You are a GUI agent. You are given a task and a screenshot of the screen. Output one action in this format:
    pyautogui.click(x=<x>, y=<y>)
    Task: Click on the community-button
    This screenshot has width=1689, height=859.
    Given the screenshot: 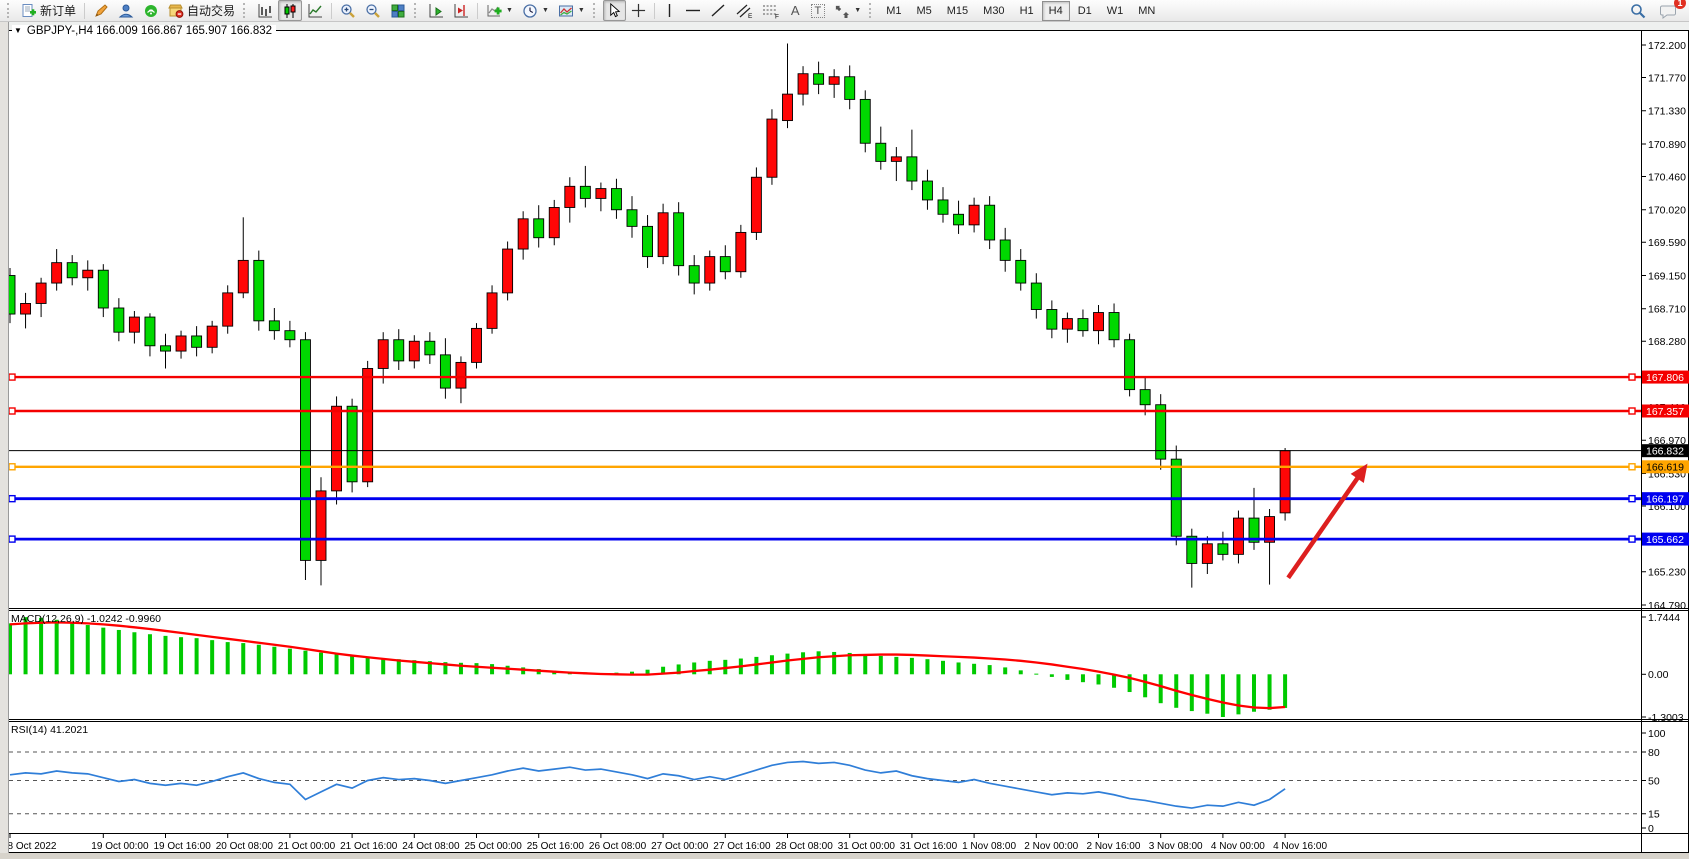 What is the action you would take?
    pyautogui.click(x=126, y=10)
    